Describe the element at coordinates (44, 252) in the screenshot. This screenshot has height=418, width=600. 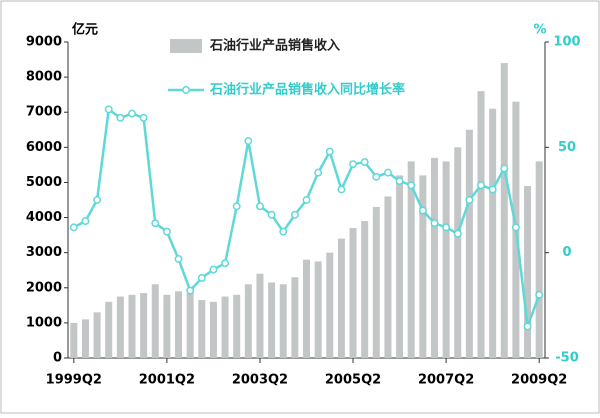
I see `y-tick-label: 3000` at that location.